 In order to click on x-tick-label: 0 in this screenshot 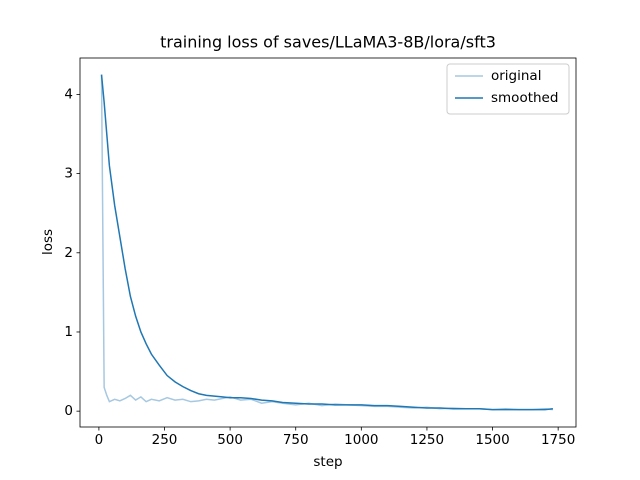, I will do `click(99, 440)`.